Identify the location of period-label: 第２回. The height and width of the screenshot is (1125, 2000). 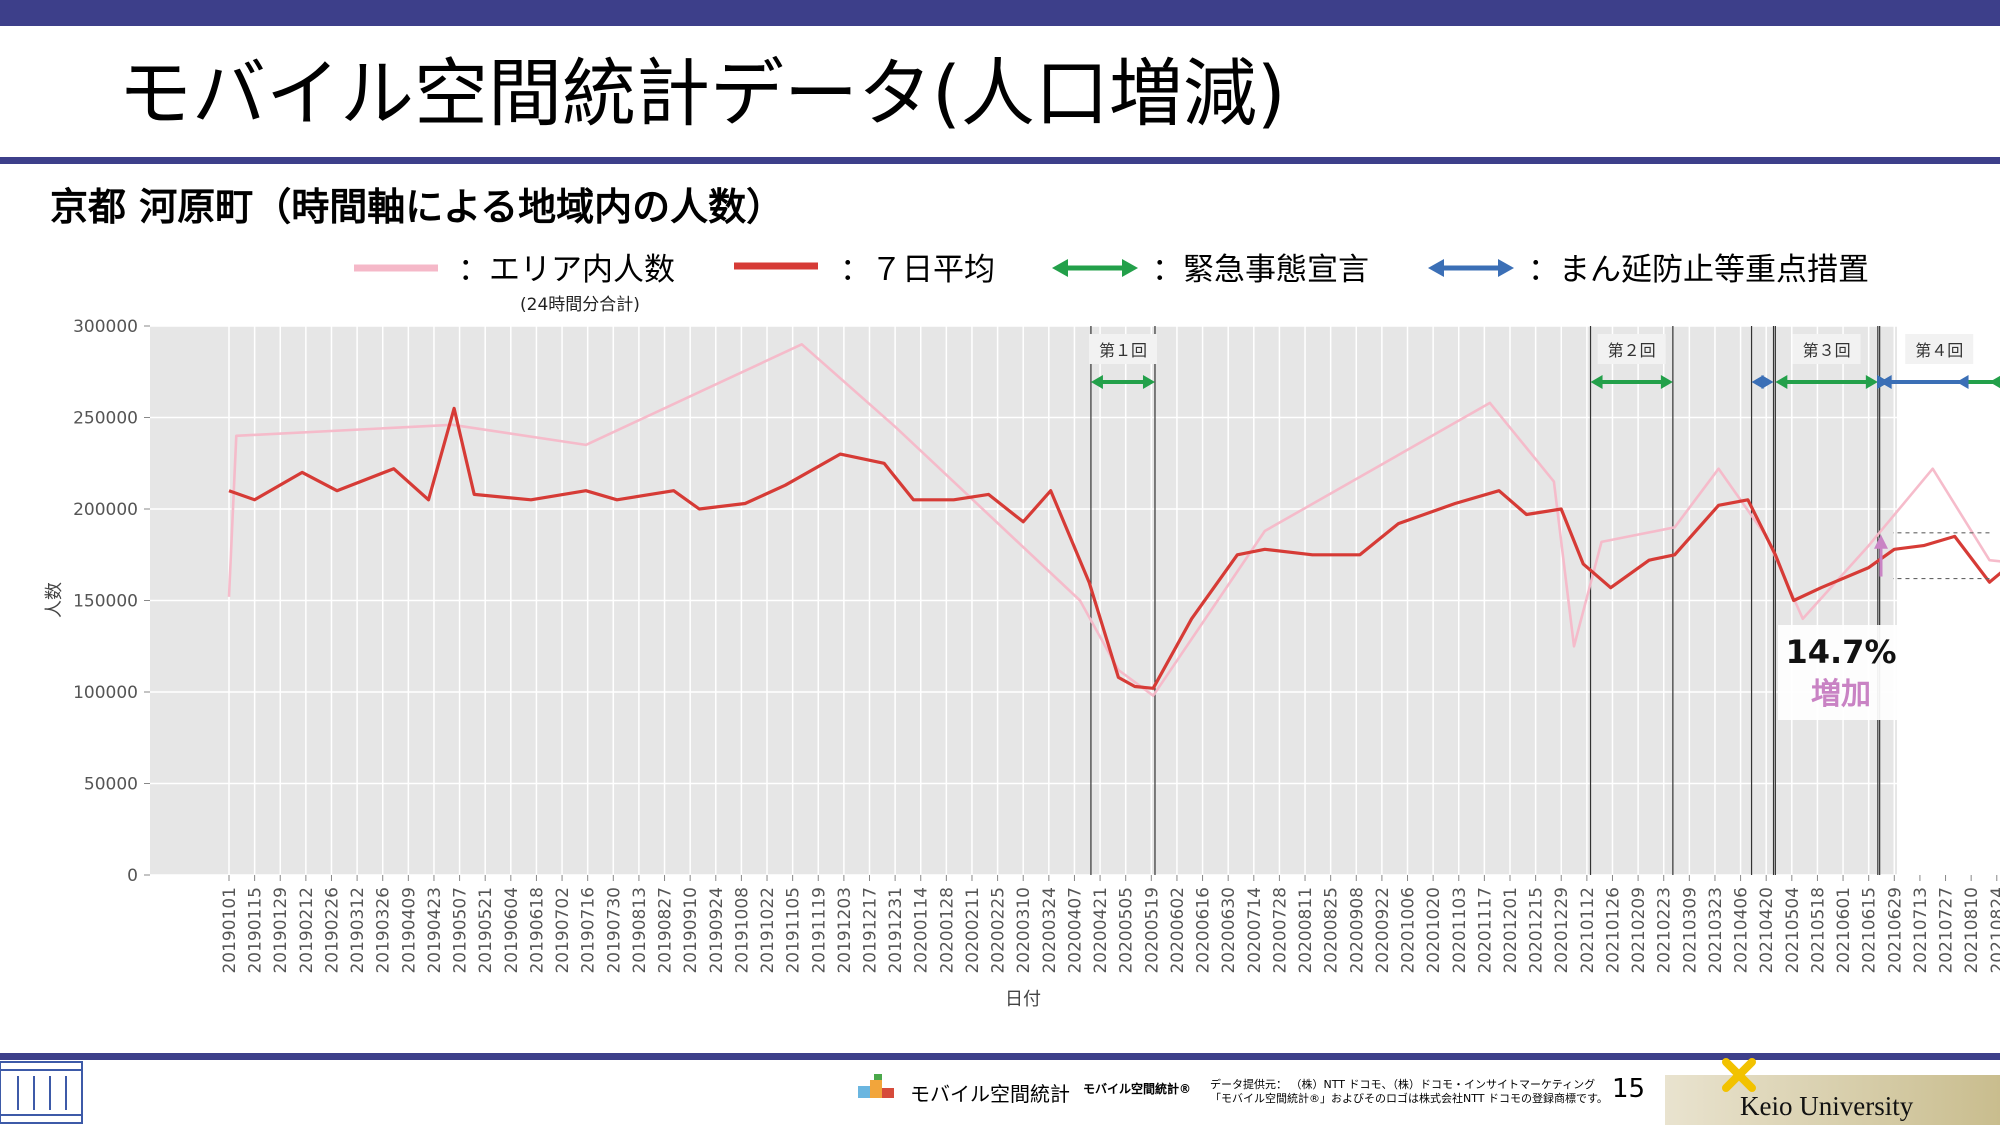
(1632, 350).